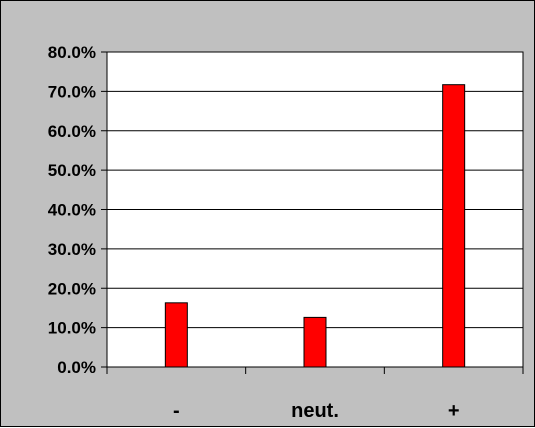  What do you see at coordinates (72, 131) in the screenshot?
I see `y-tick-label: 60.0%` at bounding box center [72, 131].